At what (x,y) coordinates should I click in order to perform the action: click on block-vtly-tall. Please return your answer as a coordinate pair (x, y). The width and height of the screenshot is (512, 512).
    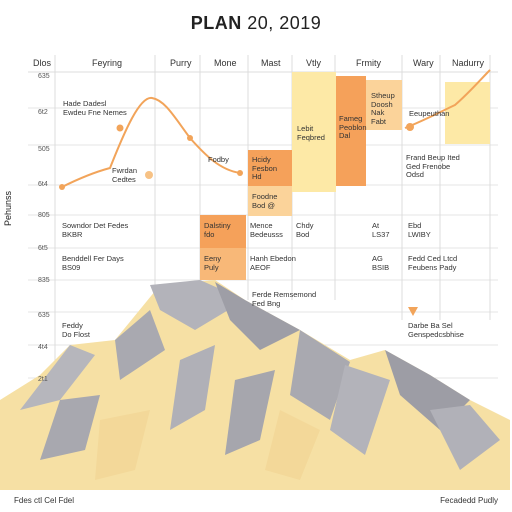
    Looking at the image, I should click on (314, 132).